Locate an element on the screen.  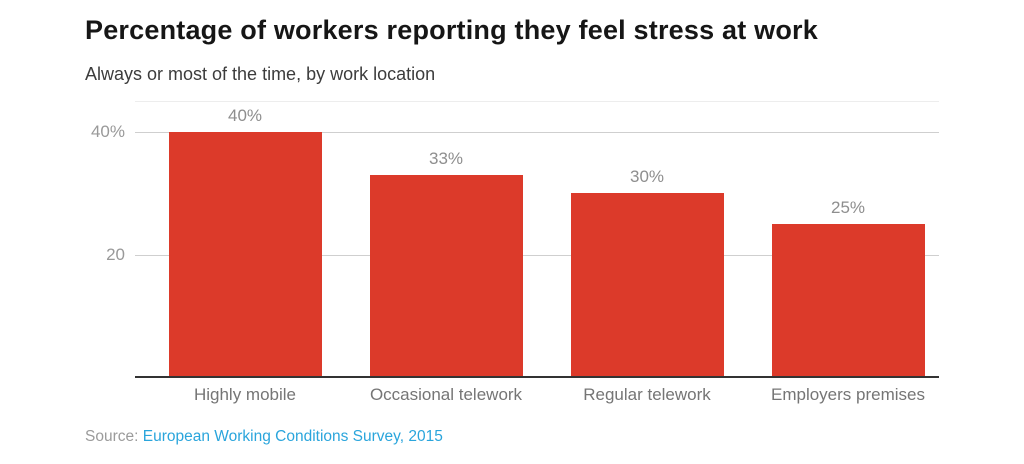
bar-employers-premises is located at coordinates (848, 300).